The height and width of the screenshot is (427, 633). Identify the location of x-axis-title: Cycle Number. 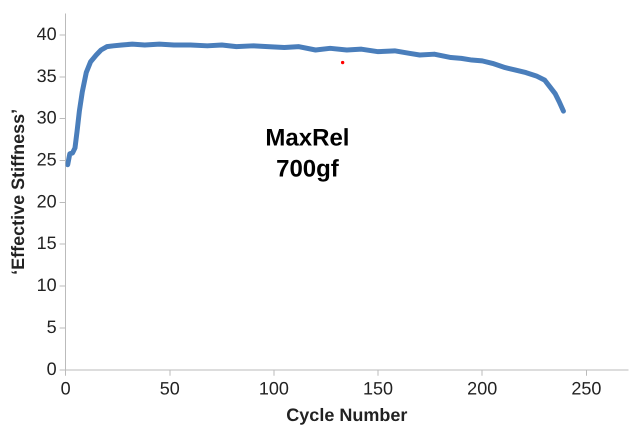
(347, 415).